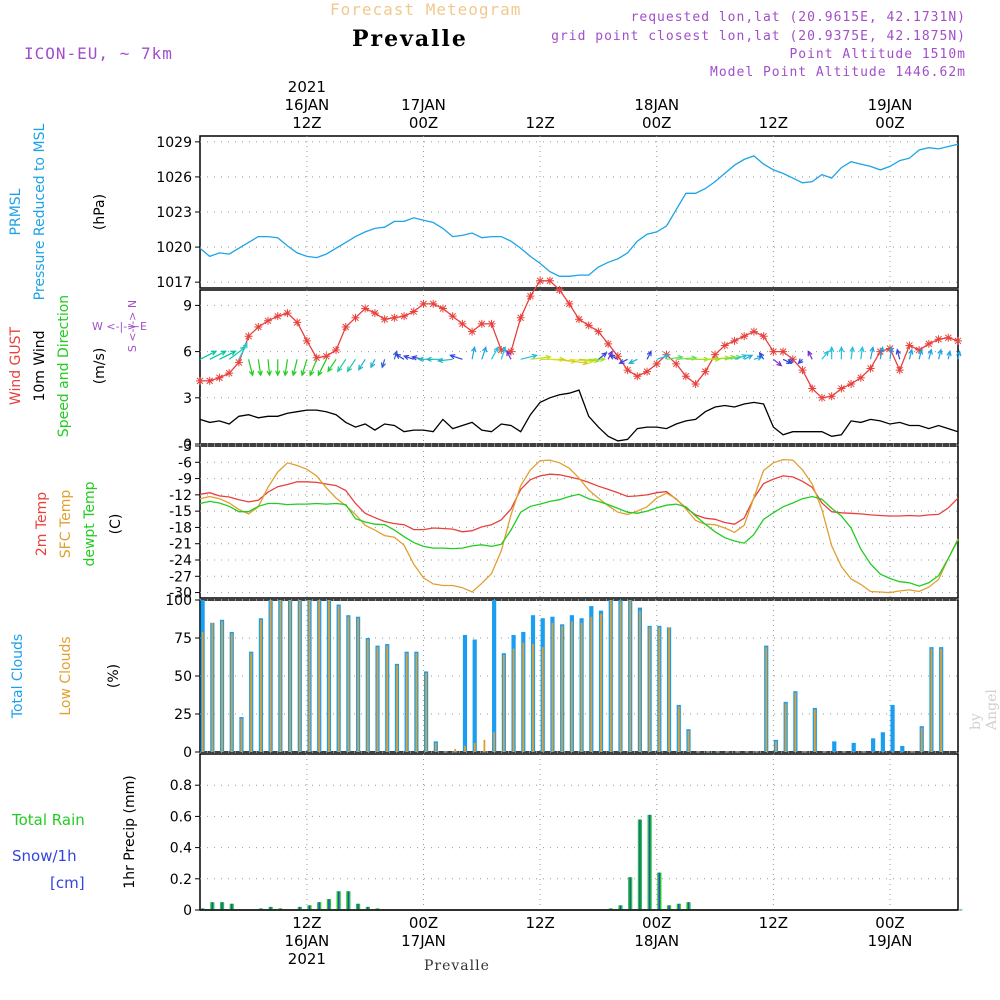 The width and height of the screenshot is (1000, 1000). I want to click on panel-label: SFC Temp, so click(66, 524).